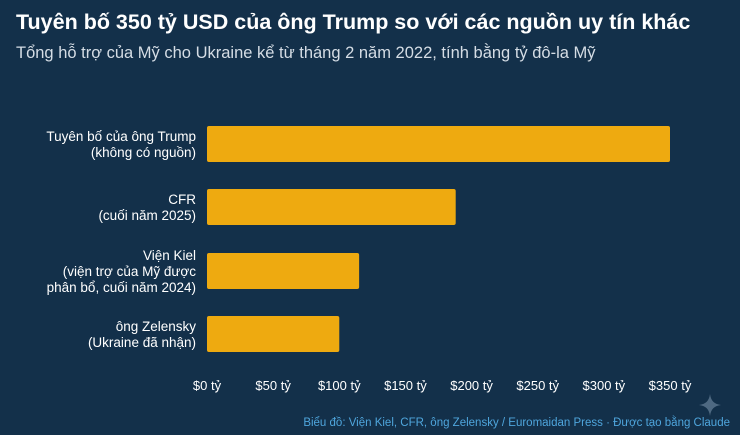 Image resolution: width=740 pixels, height=435 pixels. What do you see at coordinates (121, 144) in the screenshot?
I see `category-label: Tuyên bố của ông Trump (không có nguồn)` at bounding box center [121, 144].